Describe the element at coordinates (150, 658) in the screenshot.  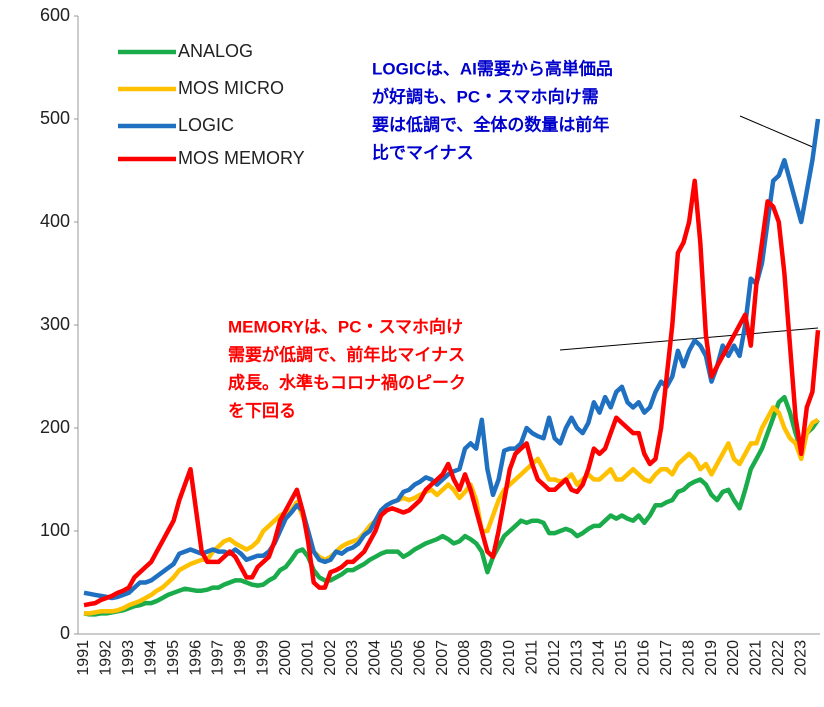
I see `x-tick-label: 1994` at that location.